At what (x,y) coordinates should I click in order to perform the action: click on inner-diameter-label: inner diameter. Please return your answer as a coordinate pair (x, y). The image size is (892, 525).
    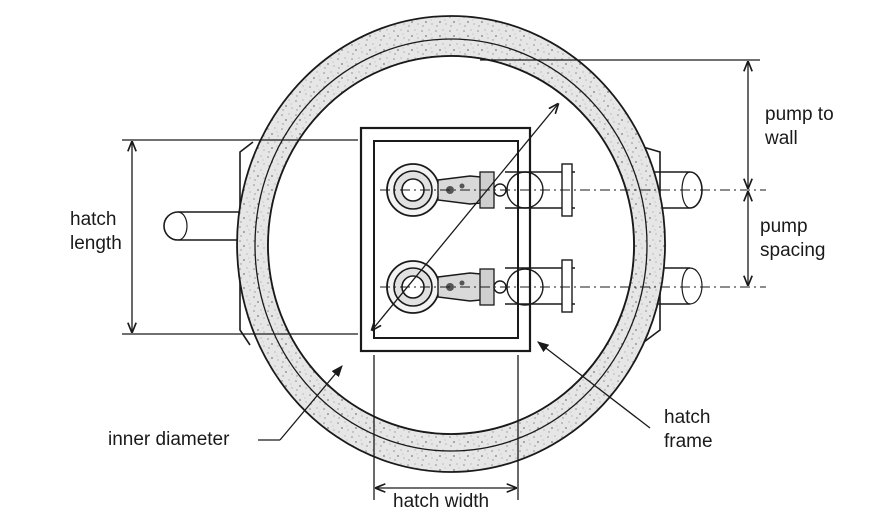
    Looking at the image, I should click on (169, 439).